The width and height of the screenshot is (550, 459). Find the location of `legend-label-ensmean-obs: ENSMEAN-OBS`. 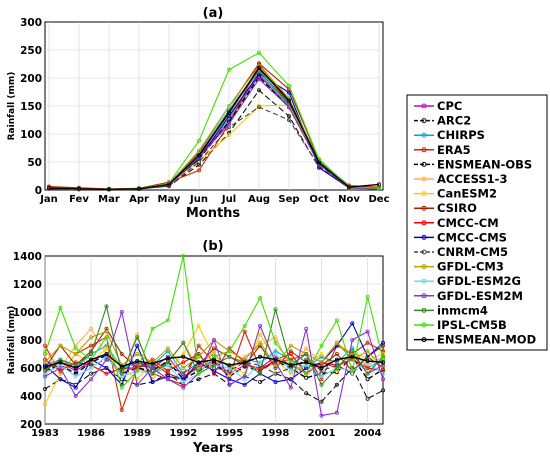

legend-label-ensmean-obs: ENSMEAN-OBS is located at coordinates (484, 164).